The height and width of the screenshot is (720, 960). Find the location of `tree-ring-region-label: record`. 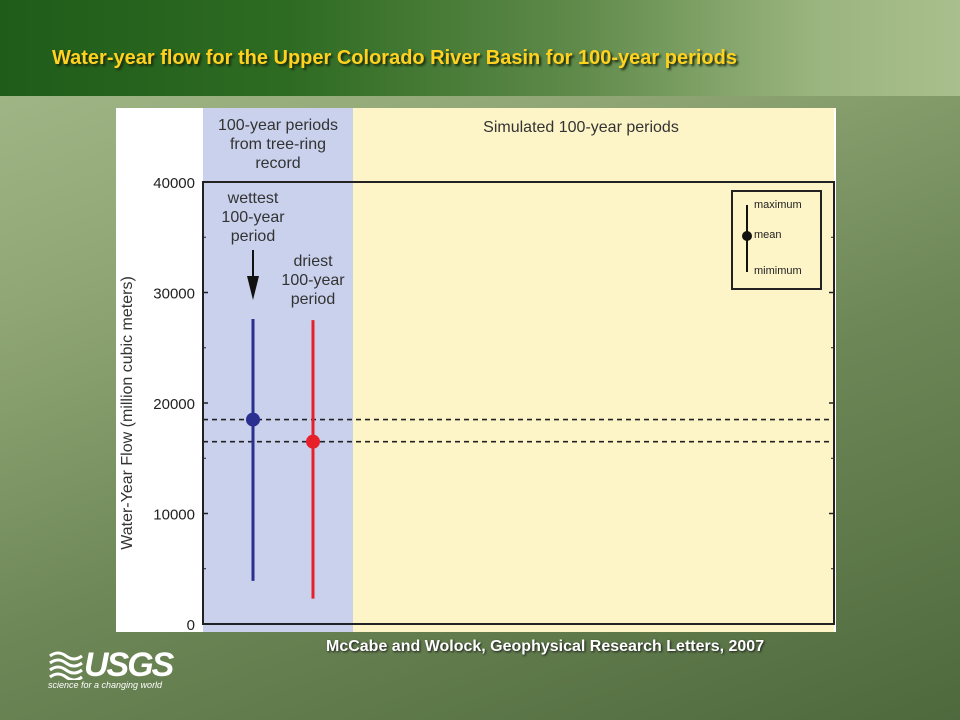

tree-ring-region-label: record is located at coordinates (277, 163).